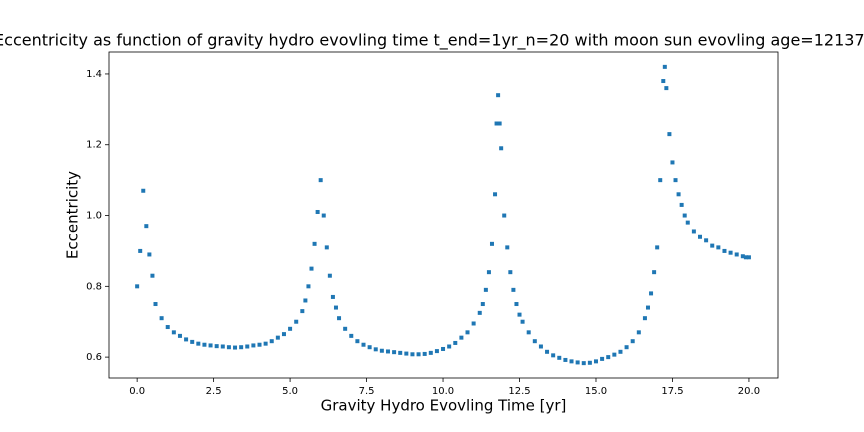 This screenshot has width=864, height=432. Describe the element at coordinates (596, 391) in the screenshot. I see `x-tick-label: 15.0` at that location.